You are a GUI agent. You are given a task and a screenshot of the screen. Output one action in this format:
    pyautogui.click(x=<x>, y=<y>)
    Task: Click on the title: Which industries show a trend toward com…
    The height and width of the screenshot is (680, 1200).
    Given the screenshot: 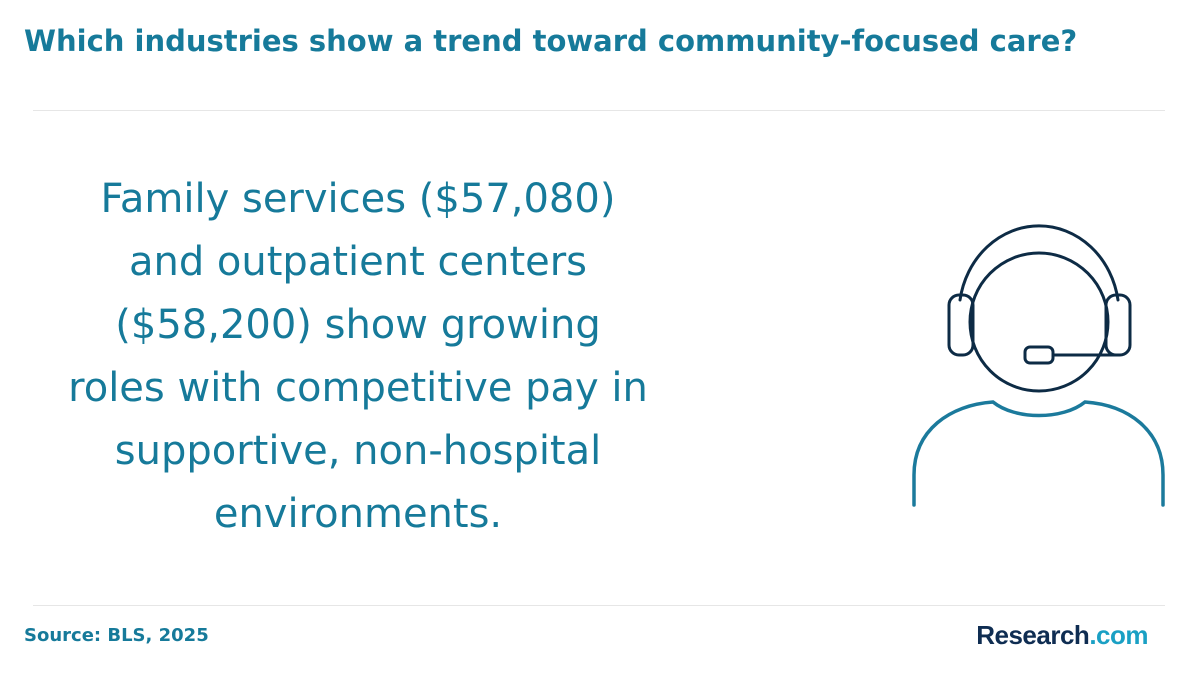 What is the action you would take?
    pyautogui.click(x=551, y=41)
    